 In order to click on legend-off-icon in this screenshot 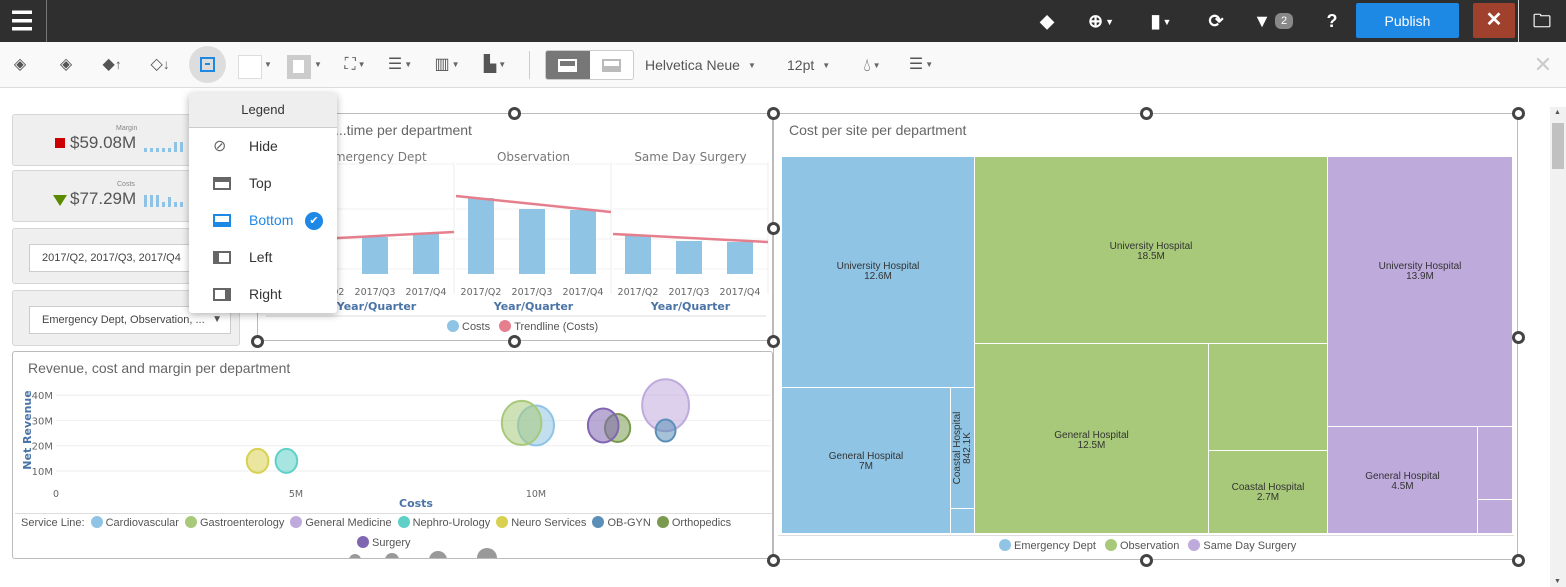, I will do `click(611, 65)`.